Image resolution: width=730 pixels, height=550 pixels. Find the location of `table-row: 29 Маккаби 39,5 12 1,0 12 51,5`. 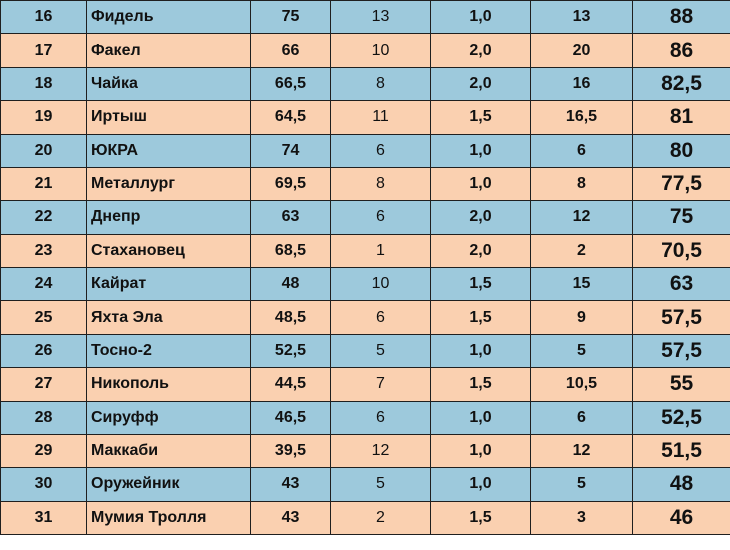

table-row: 29 Маккаби 39,5 12 1,0 12 51,5 is located at coordinates (365, 451).